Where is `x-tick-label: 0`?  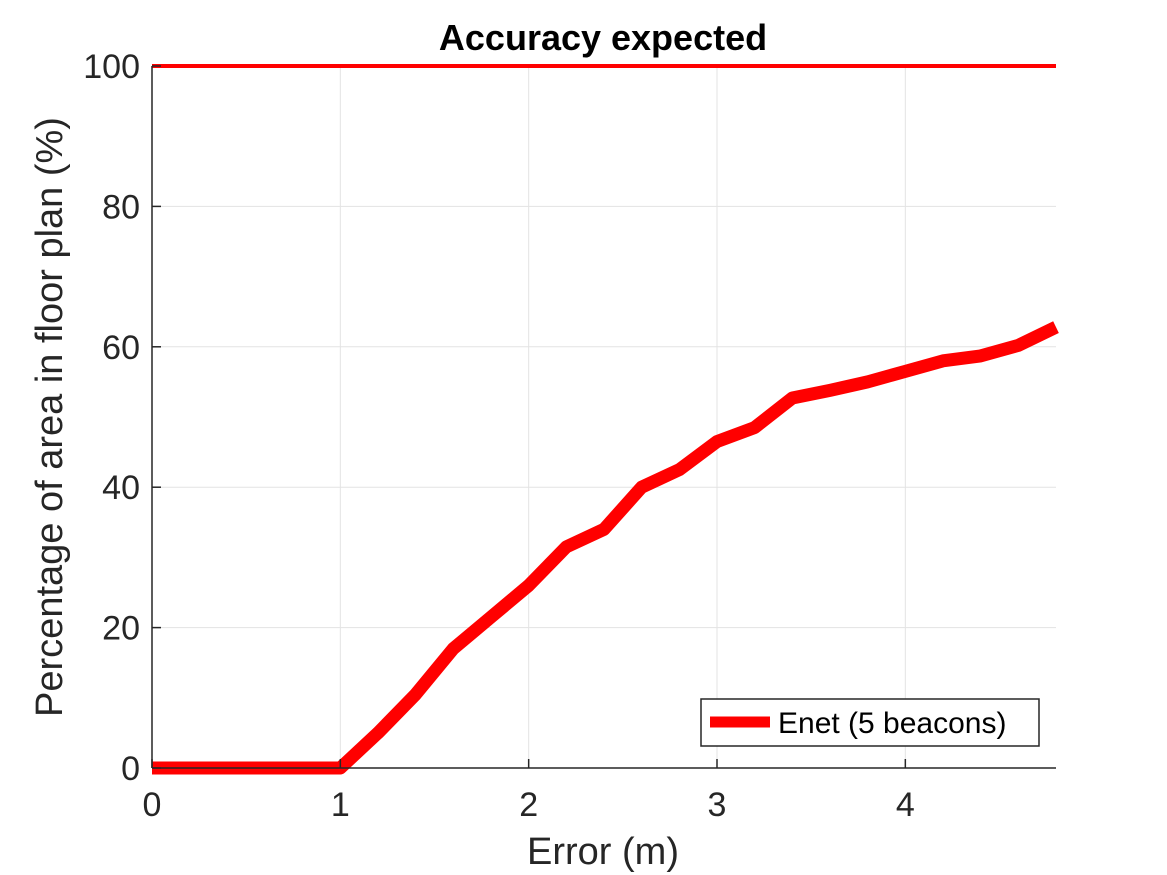
x-tick-label: 0 is located at coordinates (152, 805).